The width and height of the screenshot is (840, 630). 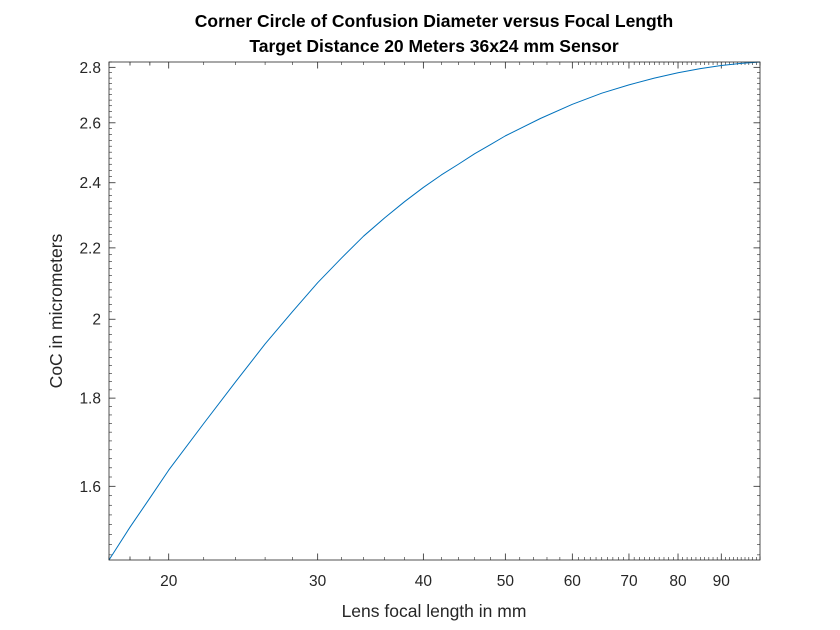 I want to click on x-tick-label: 40, so click(x=424, y=581).